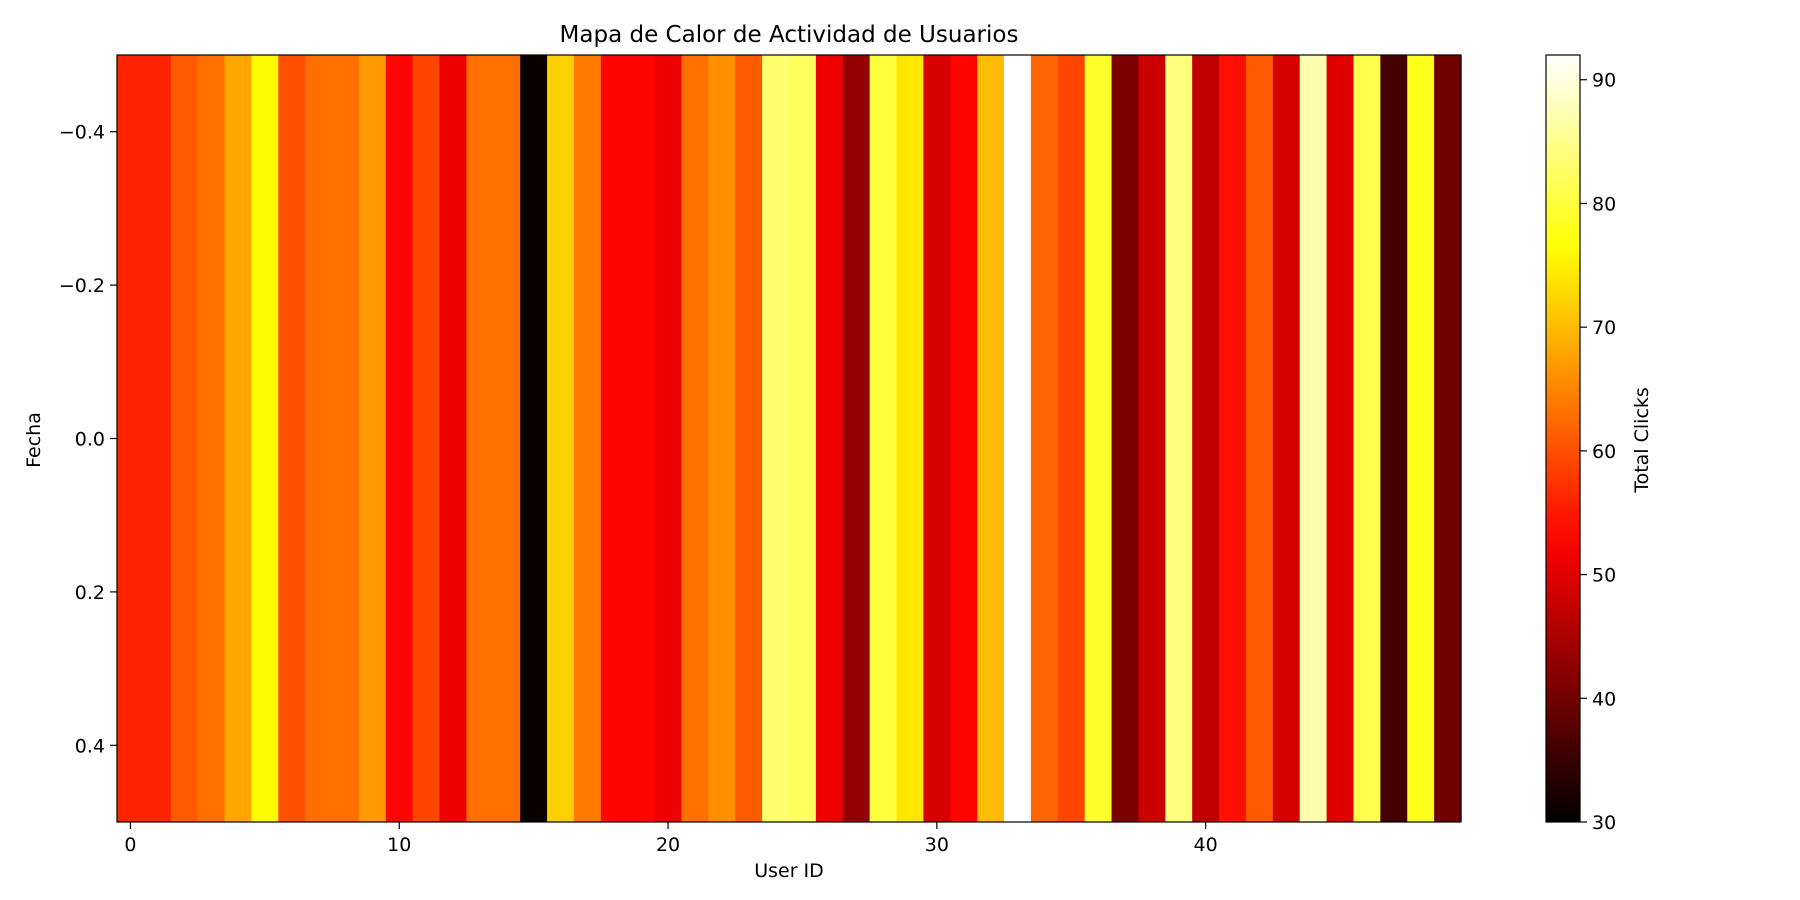 The width and height of the screenshot is (1800, 900). I want to click on y-tick-label: −0.2, so click(82, 286).